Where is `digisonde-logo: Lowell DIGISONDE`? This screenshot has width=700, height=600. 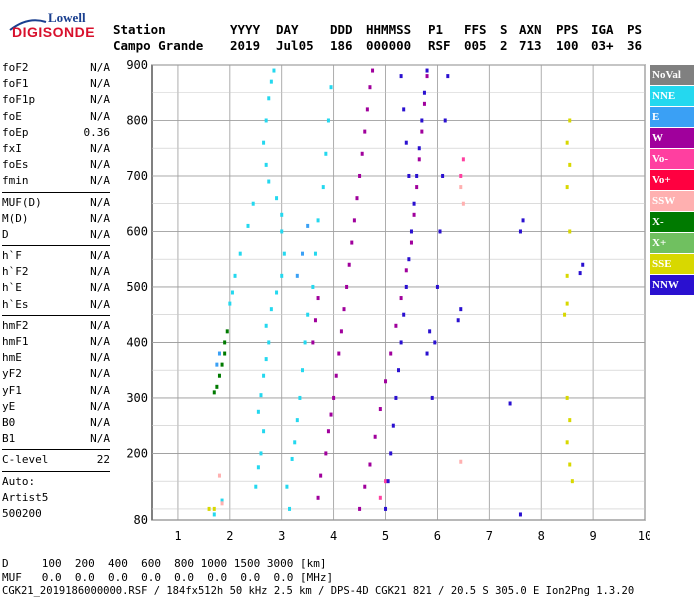 digisonde-logo: Lowell DIGISONDE is located at coordinates (51, 27).